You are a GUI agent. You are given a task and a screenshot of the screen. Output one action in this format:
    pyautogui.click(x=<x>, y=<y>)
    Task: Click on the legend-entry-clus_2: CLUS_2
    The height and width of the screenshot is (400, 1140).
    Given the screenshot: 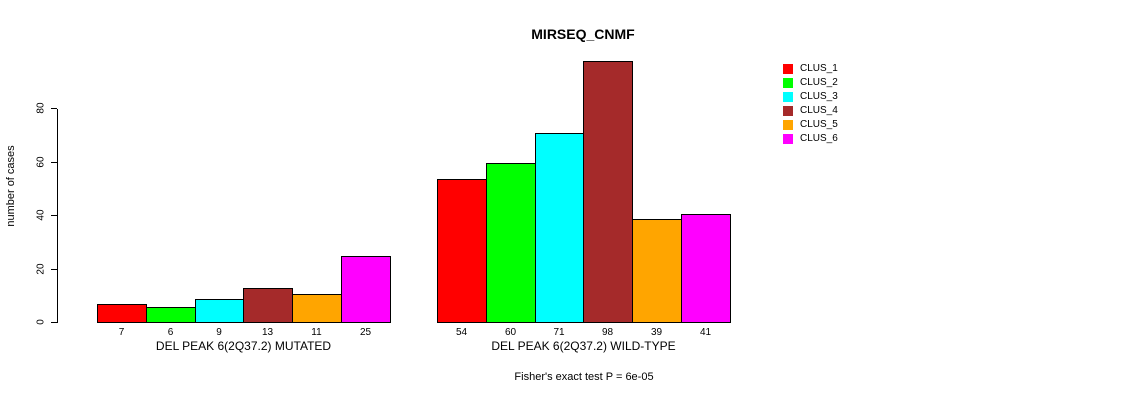 What is the action you would take?
    pyautogui.click(x=810, y=83)
    